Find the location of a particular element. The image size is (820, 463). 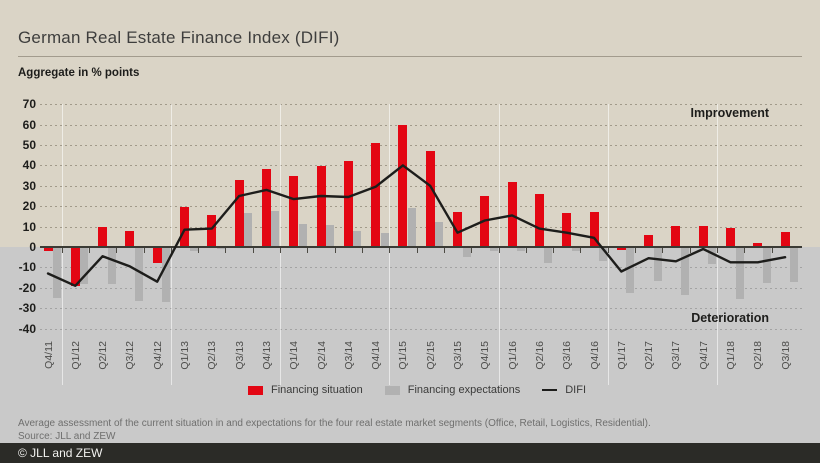

zero-axis-line is located at coordinates (421, 247).